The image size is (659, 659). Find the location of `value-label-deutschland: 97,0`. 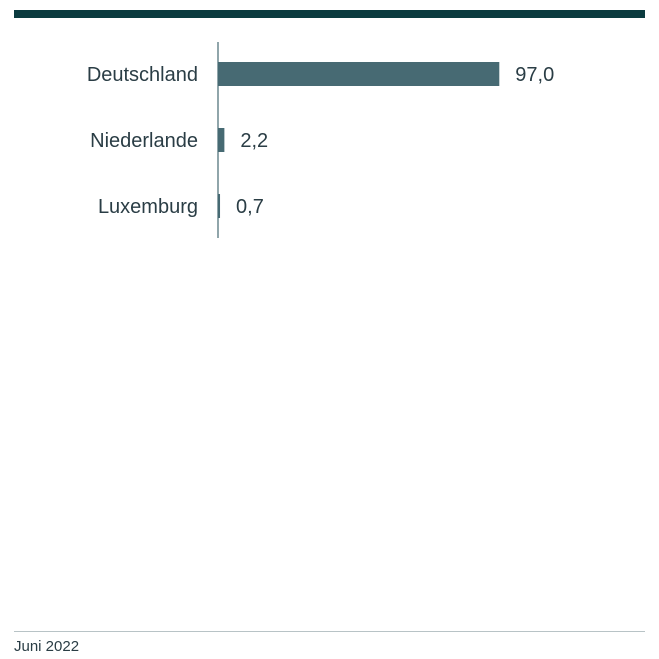

value-label-deutschland: 97,0 is located at coordinates (534, 75).